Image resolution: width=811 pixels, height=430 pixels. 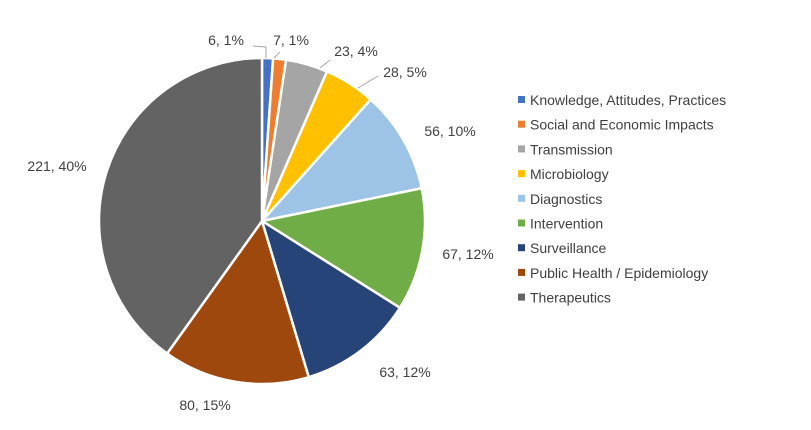 What do you see at coordinates (568, 248) in the screenshot?
I see `legend-label-surveillance: Surveillance` at bounding box center [568, 248].